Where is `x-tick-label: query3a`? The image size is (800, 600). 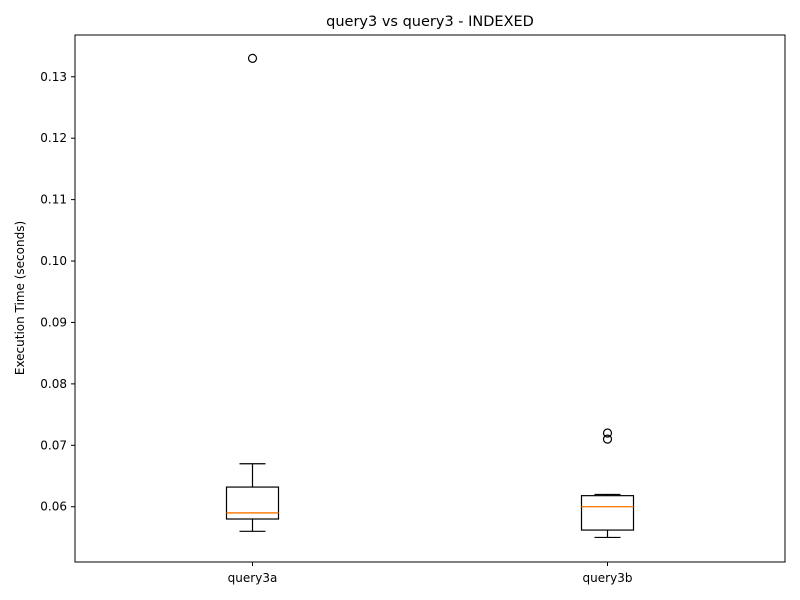 x-tick-label: query3a is located at coordinates (253, 578).